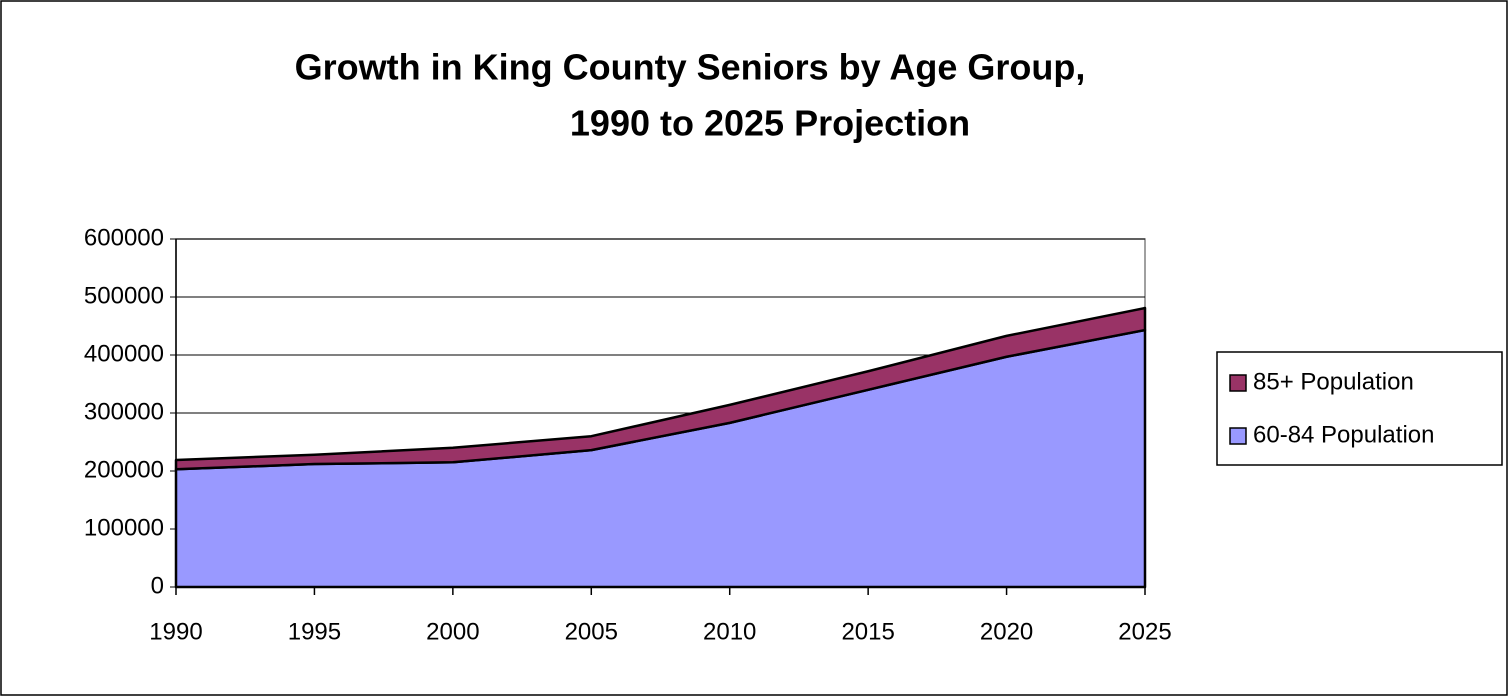 This screenshot has width=1509, height=697. I want to click on x-tick-label: 1995, so click(314, 631).